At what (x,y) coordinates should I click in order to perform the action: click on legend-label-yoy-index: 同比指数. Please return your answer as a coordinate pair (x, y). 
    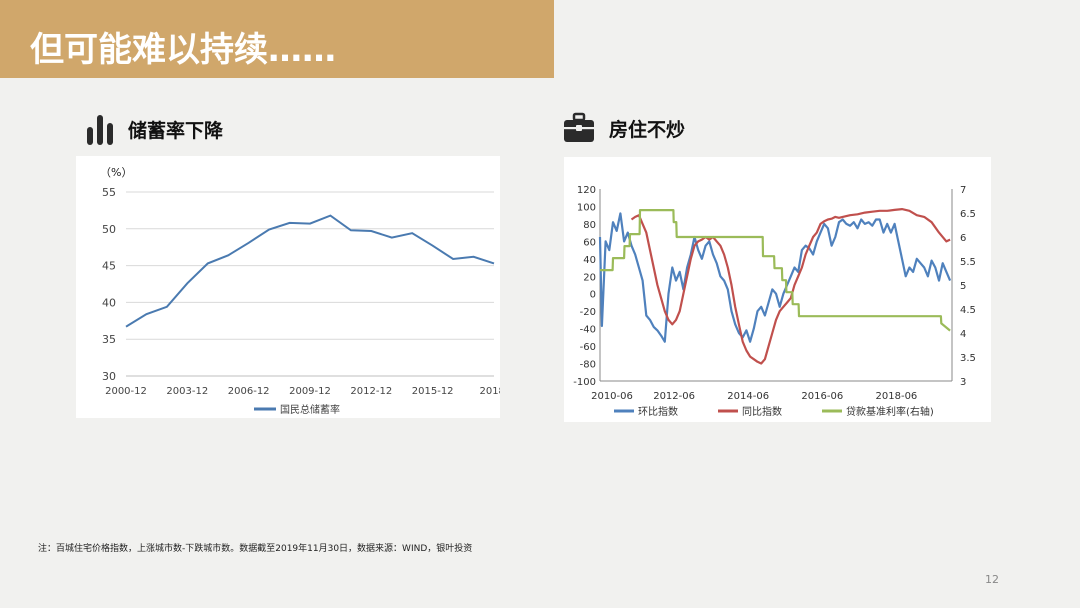
    Looking at the image, I should click on (762, 411).